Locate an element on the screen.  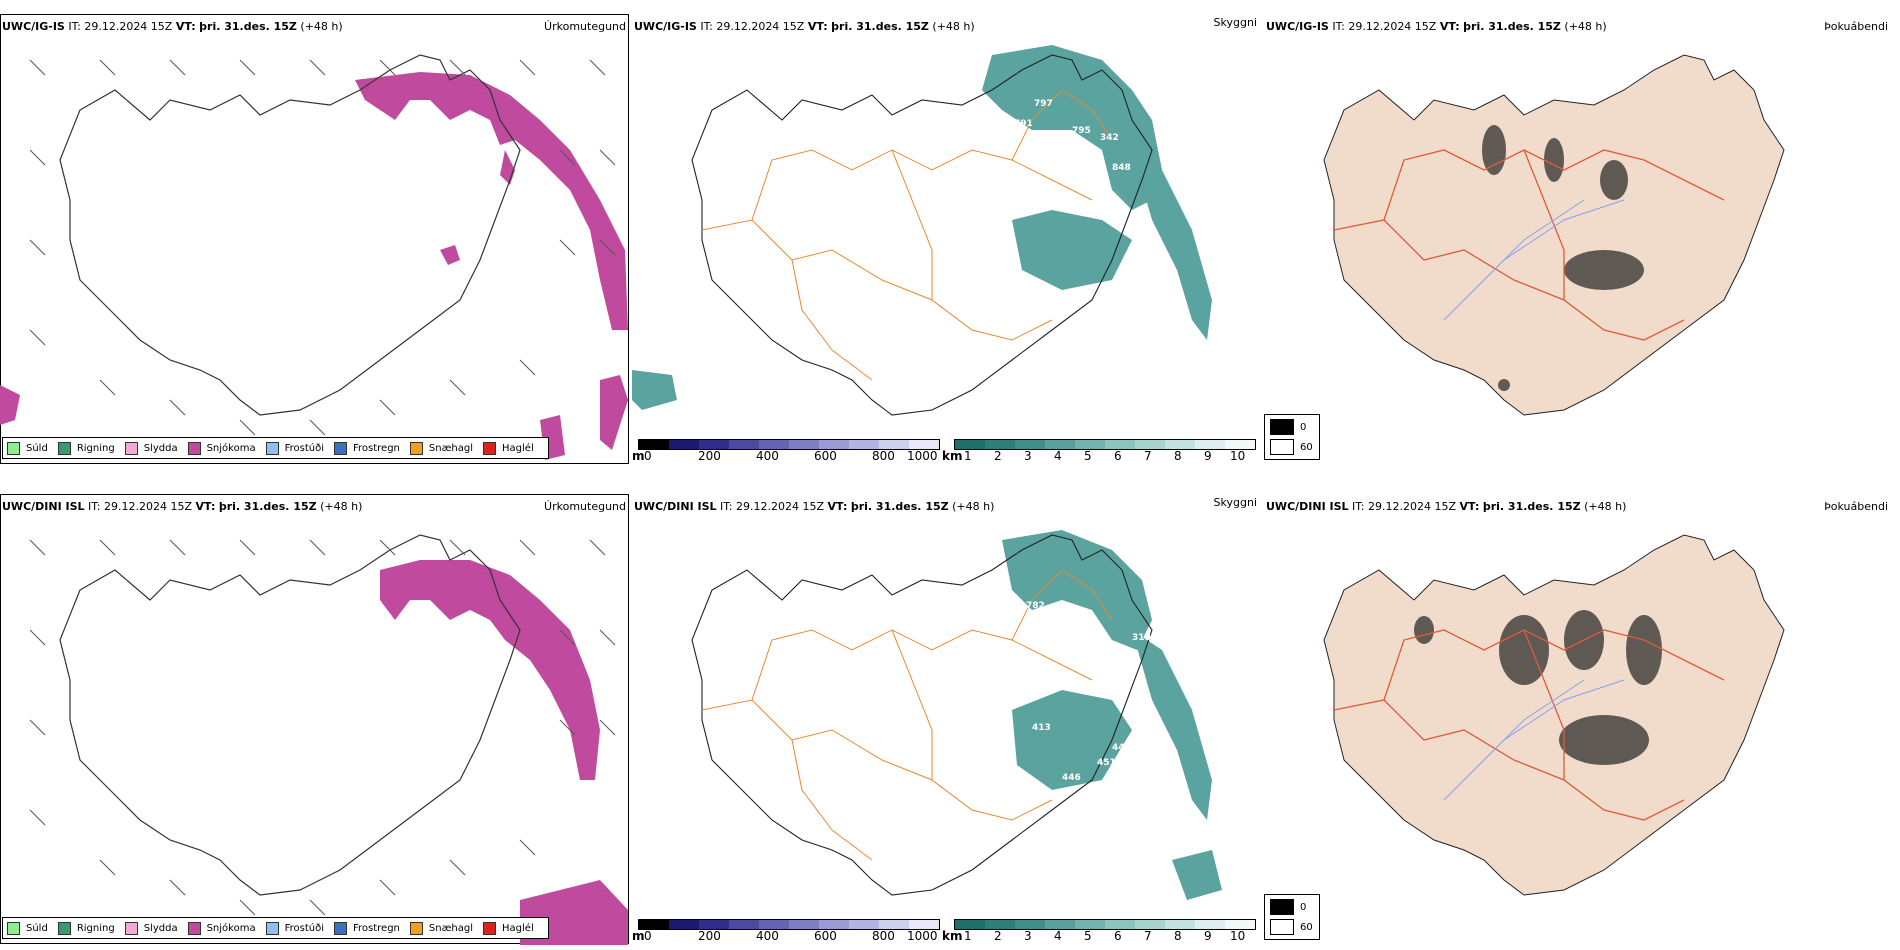
value-label: 446 is located at coordinates (1071, 778).